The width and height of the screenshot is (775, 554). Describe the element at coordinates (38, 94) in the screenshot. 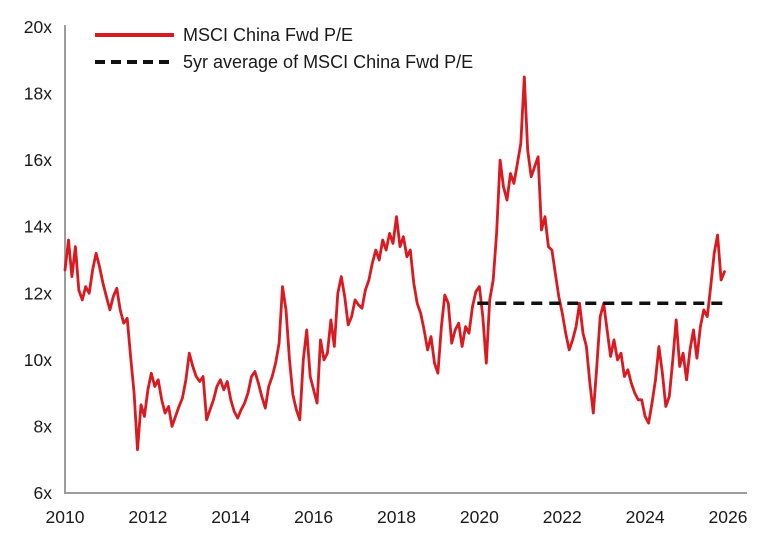

I see `y-tick-label: 18x` at that location.